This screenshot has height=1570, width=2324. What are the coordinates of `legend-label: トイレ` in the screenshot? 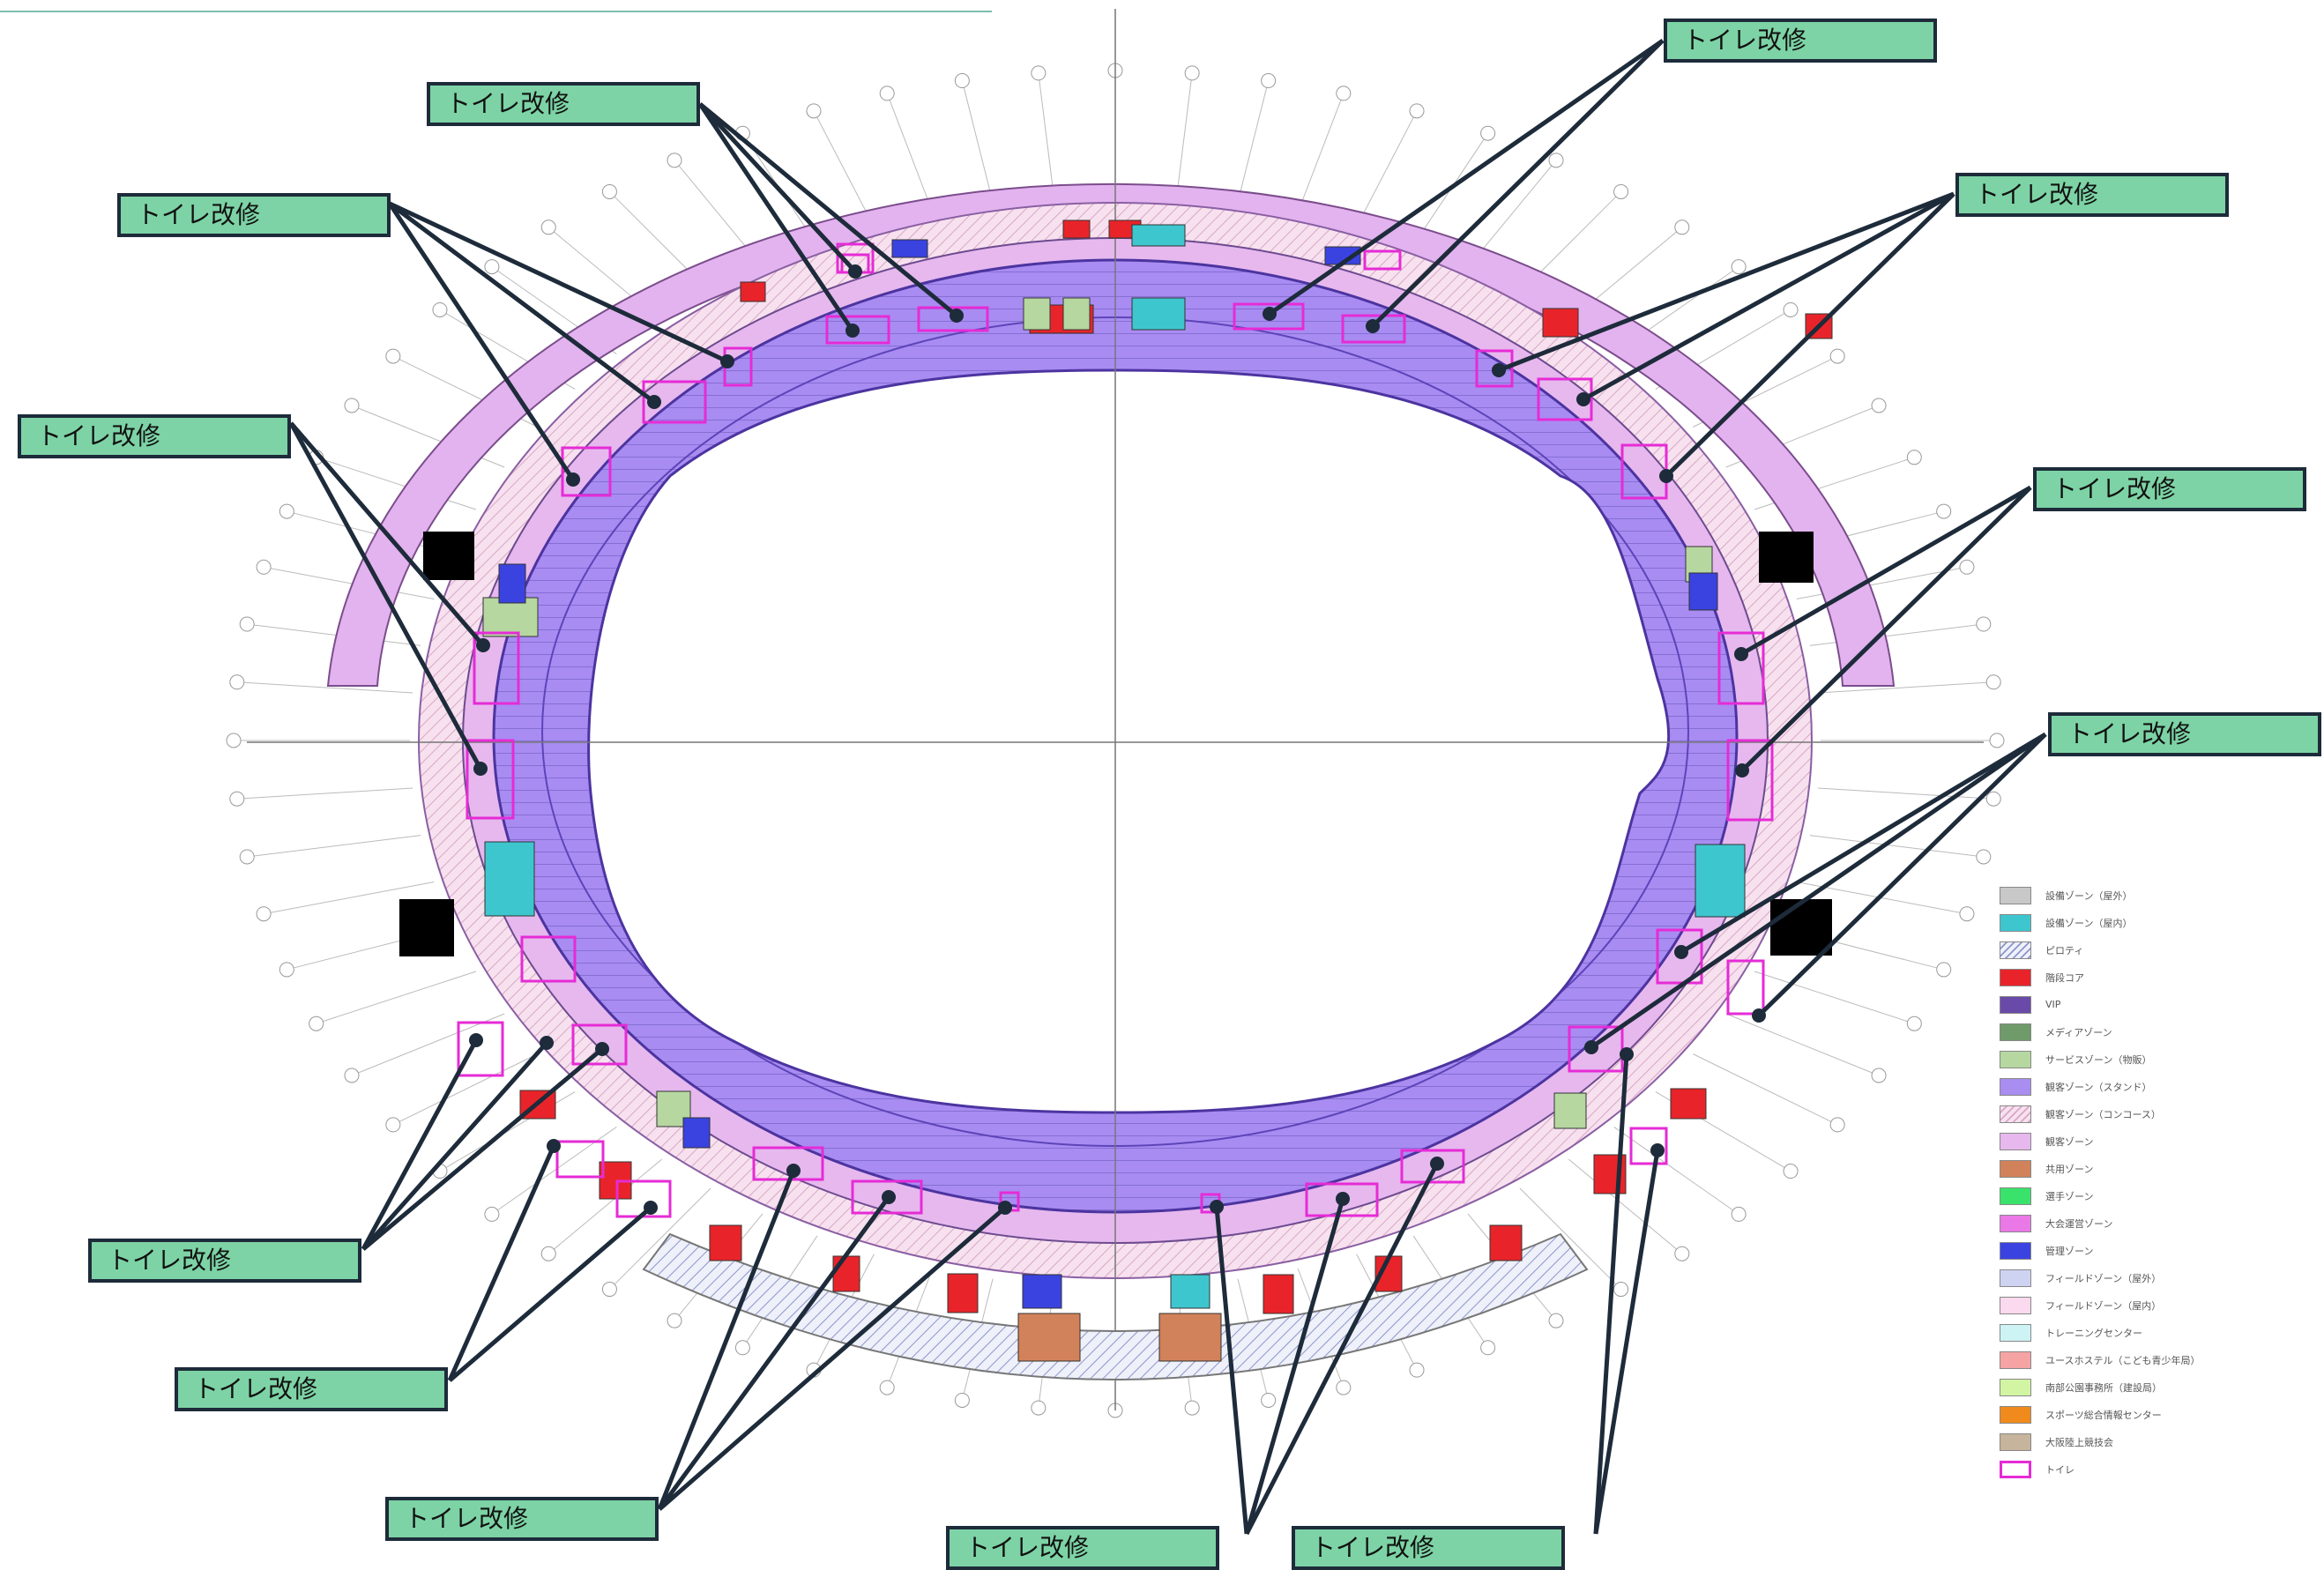 It's located at (2059, 1470).